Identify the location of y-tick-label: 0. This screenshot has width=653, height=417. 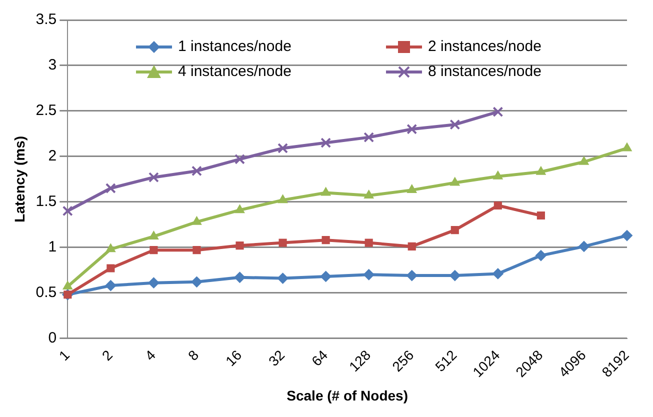
(52, 337).